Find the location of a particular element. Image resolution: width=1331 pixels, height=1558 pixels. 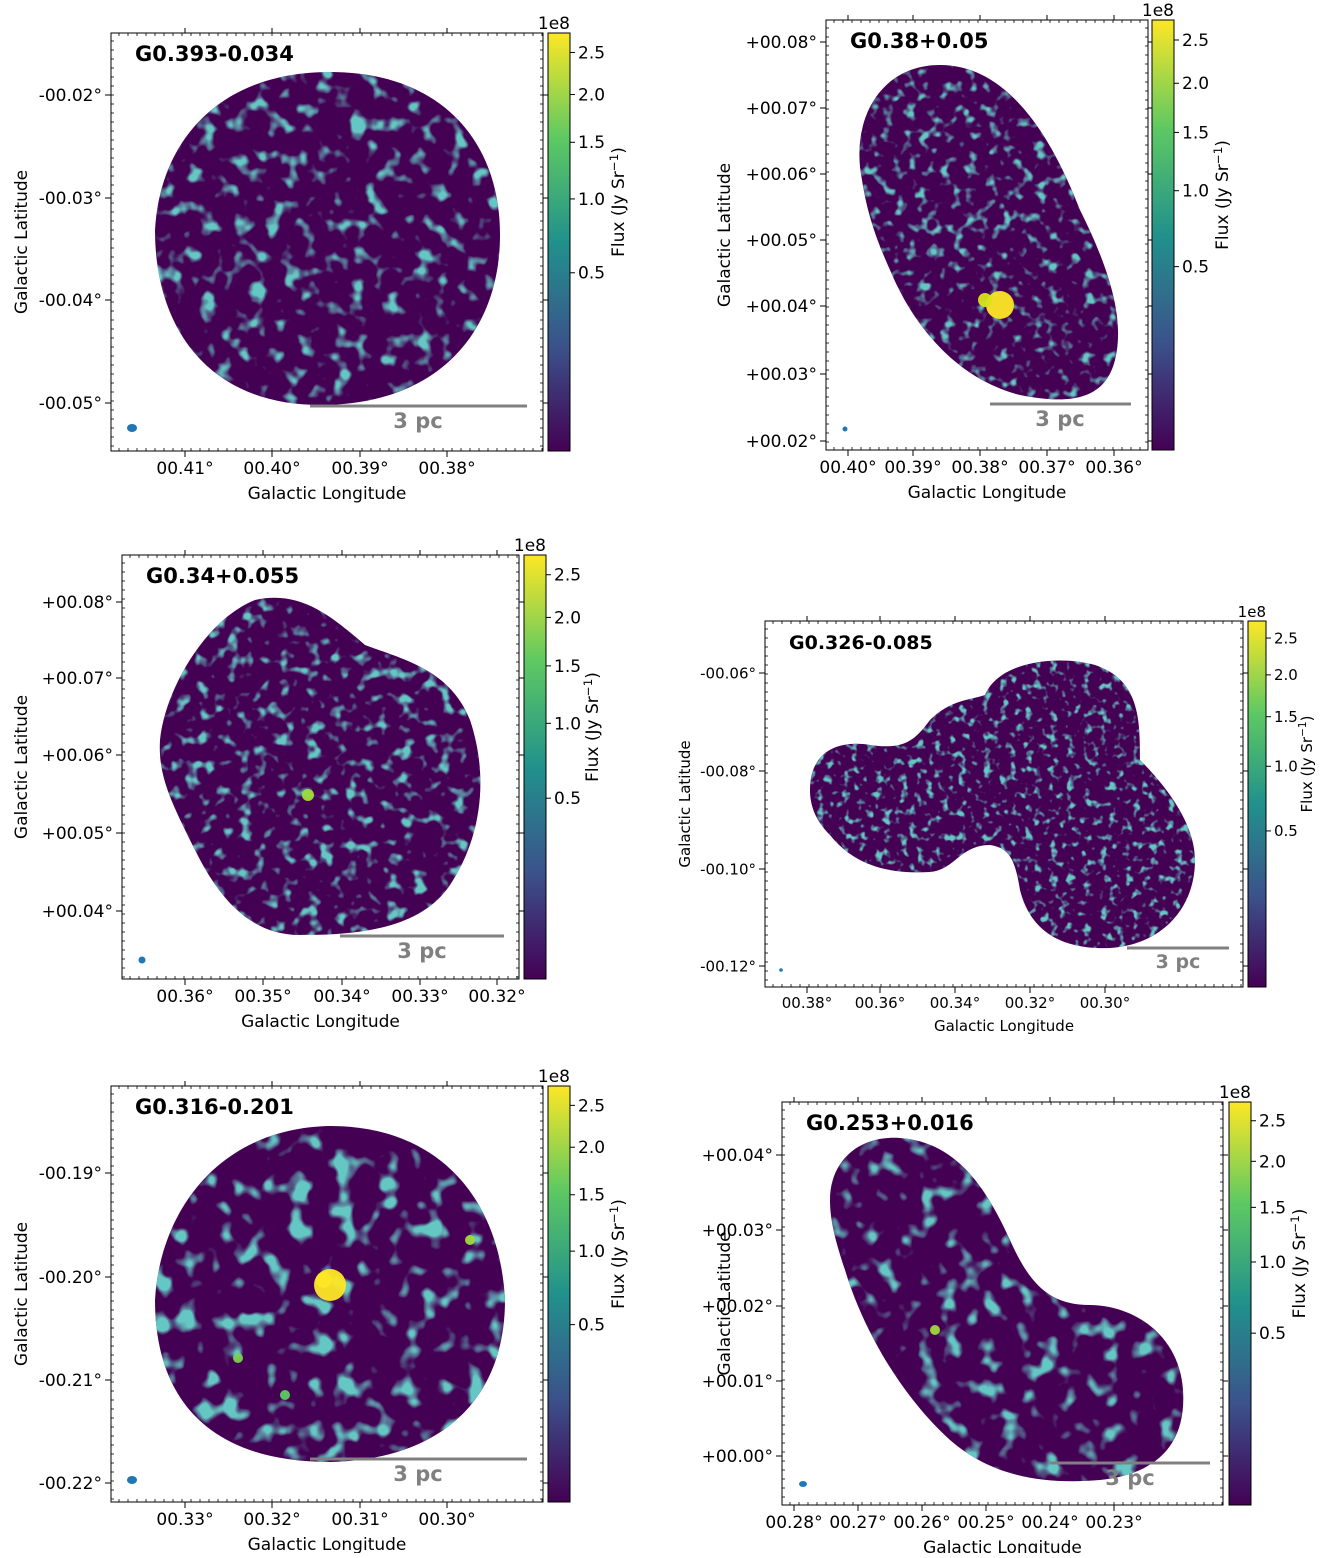

x-tick-label: 00.41° is located at coordinates (184, 469).